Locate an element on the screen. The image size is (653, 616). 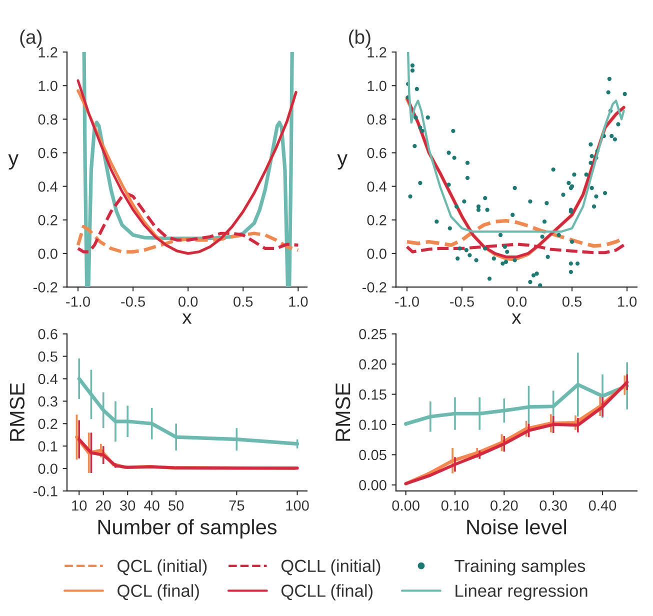
x-tick-label: 0.40 is located at coordinates (602, 505).